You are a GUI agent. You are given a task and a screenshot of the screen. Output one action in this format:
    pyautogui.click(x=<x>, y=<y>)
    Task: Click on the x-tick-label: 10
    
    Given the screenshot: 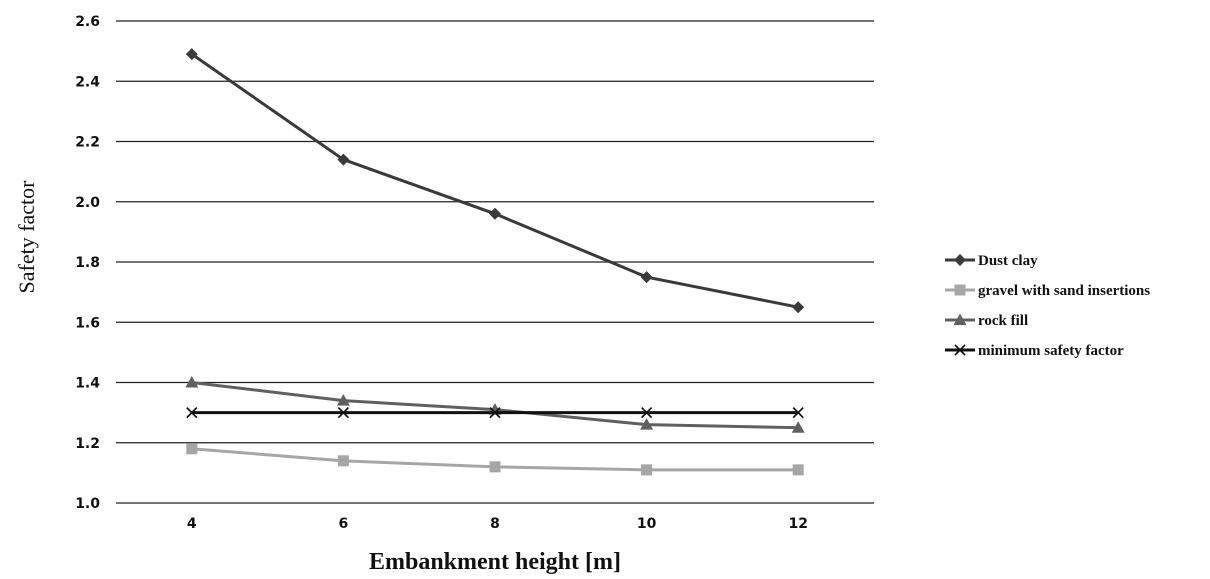 What is the action you would take?
    pyautogui.click(x=647, y=524)
    